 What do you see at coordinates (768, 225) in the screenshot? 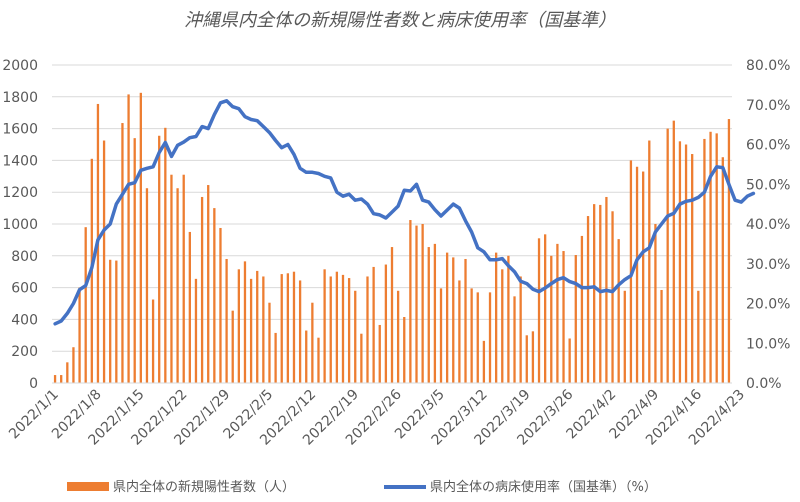
I see `y-right-tick-label: 40.0%` at bounding box center [768, 225].